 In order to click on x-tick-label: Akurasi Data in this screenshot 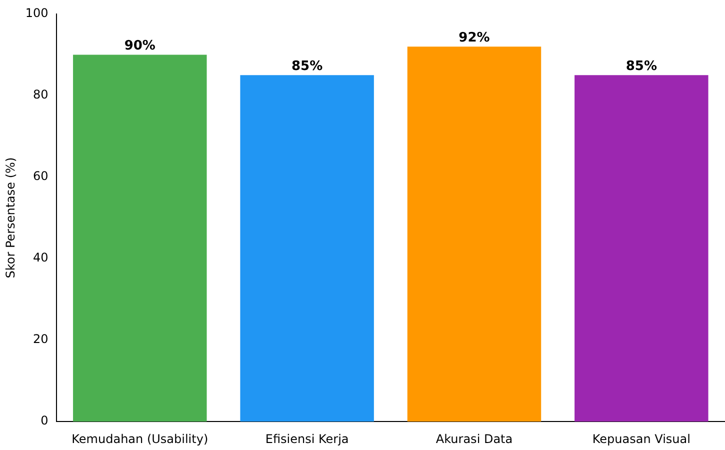, I will do `click(474, 439)`.